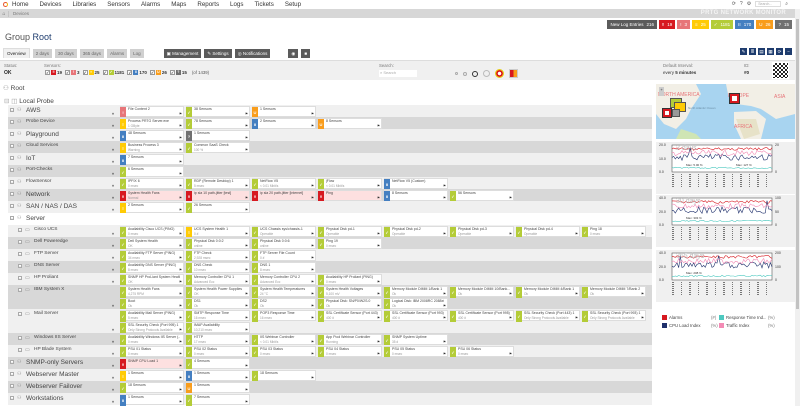 The width and height of the screenshot is (800, 406). What do you see at coordinates (765, 24) in the screenshot?
I see `status-count-badge: U 26` at bounding box center [765, 24].